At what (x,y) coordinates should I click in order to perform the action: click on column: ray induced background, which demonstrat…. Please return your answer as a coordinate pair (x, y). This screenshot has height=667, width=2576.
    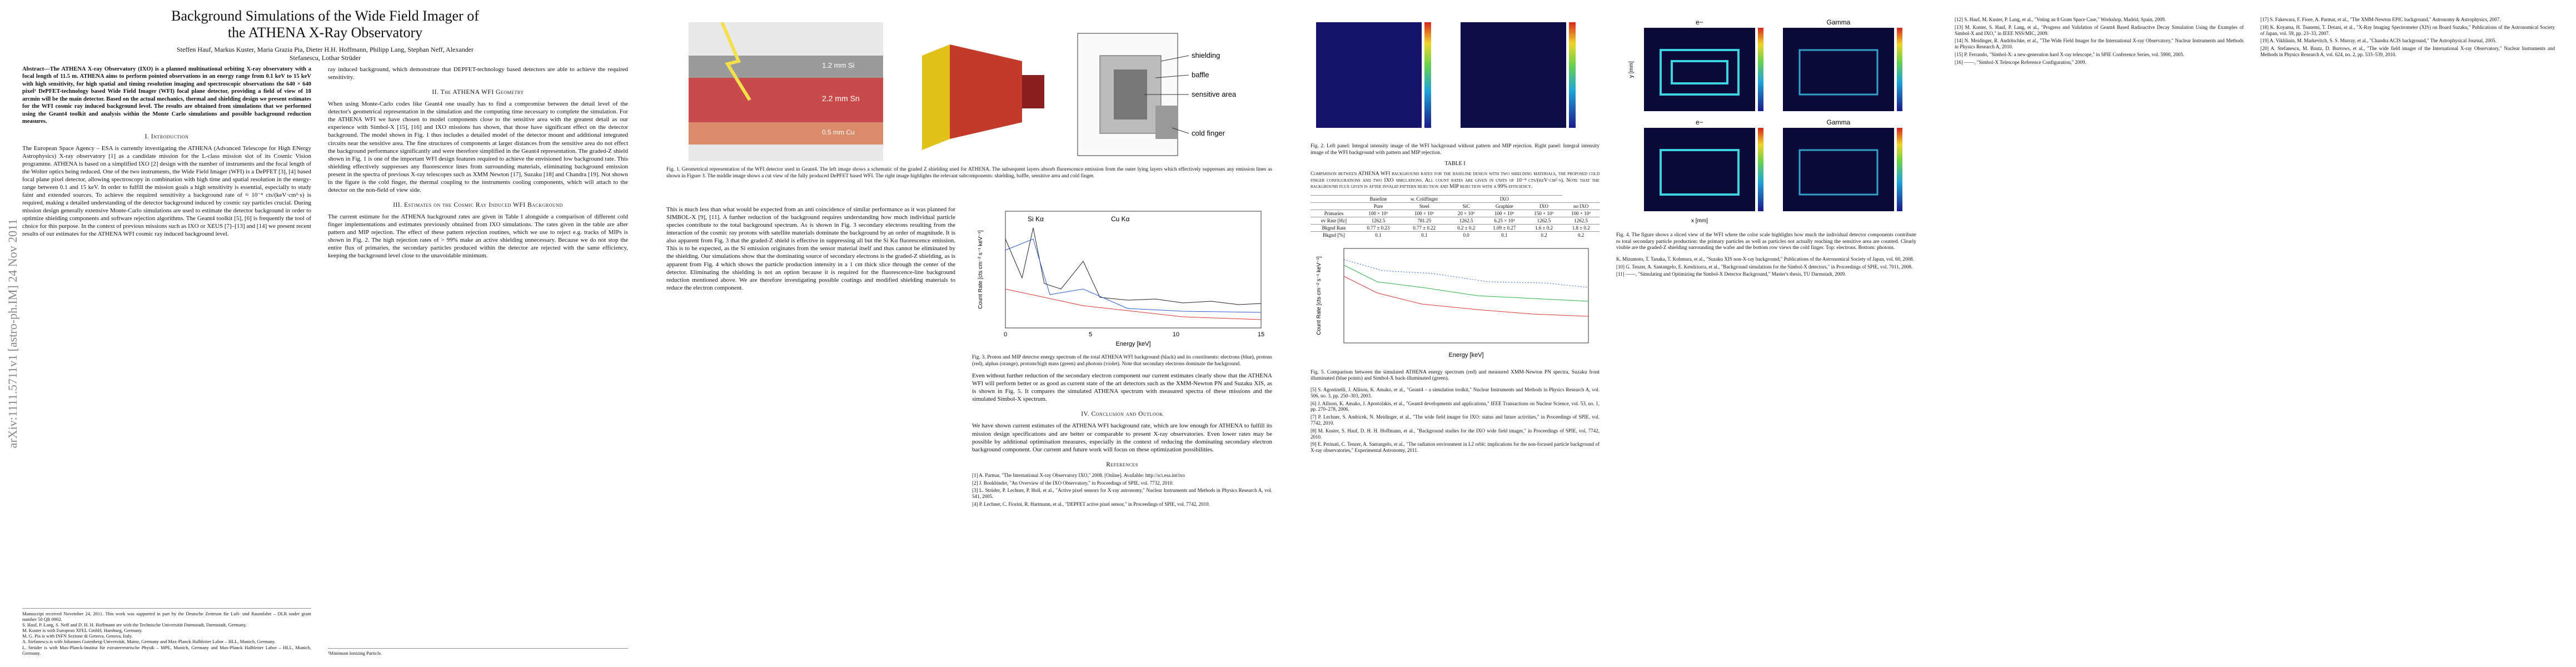
    Looking at the image, I should click on (478, 361).